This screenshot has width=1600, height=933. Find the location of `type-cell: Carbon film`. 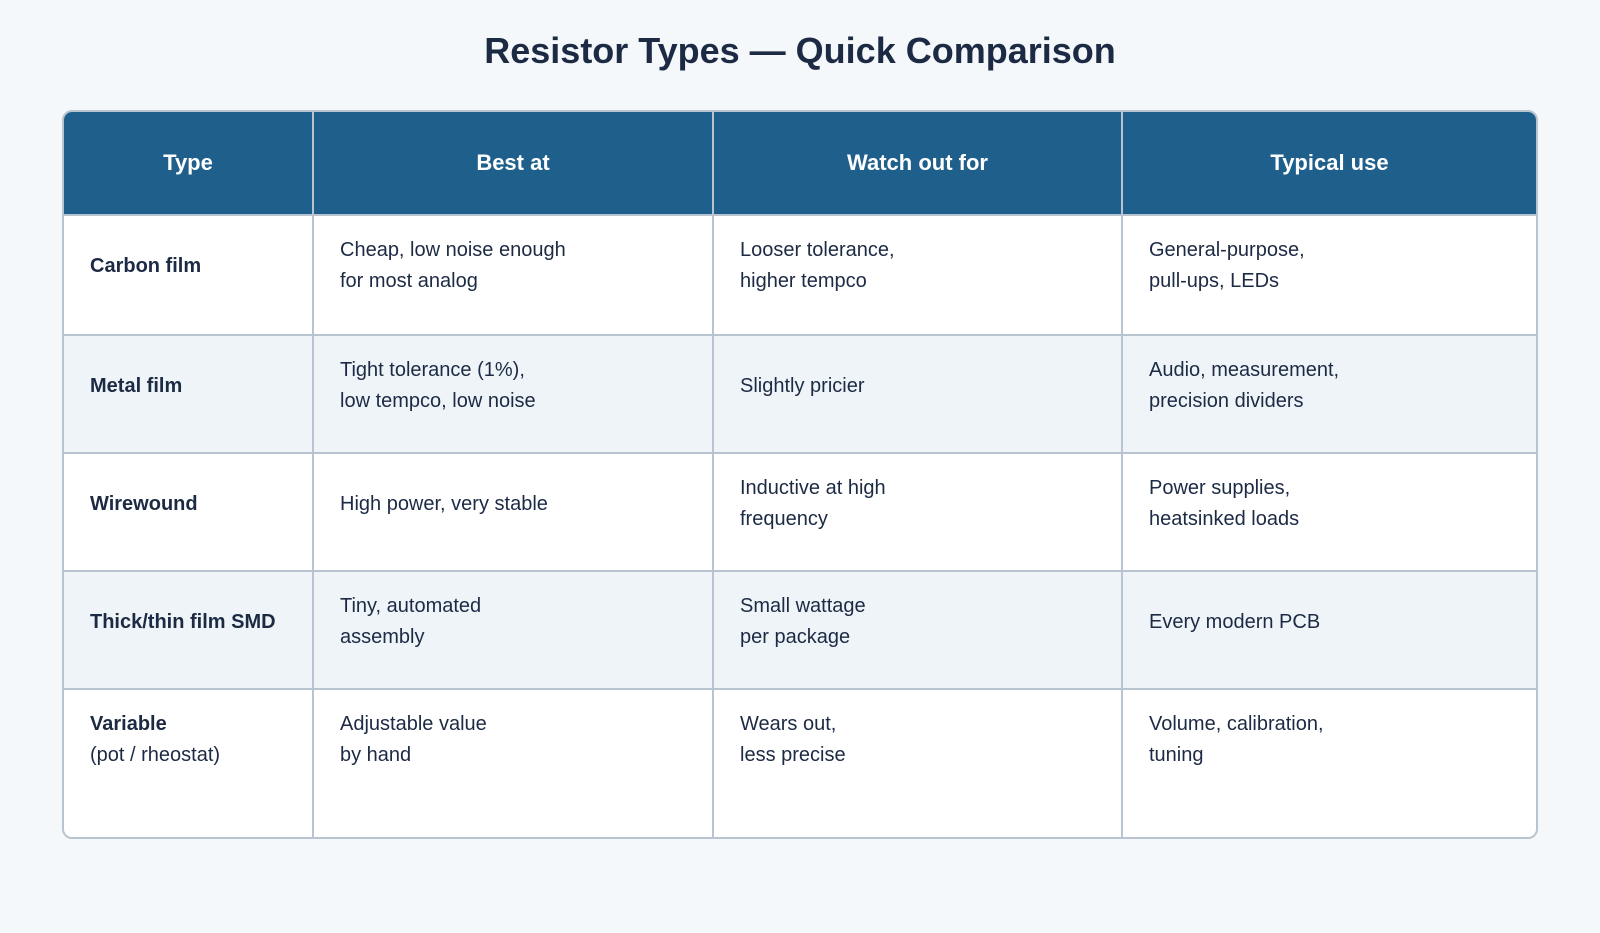

type-cell: Carbon film is located at coordinates (189, 275).